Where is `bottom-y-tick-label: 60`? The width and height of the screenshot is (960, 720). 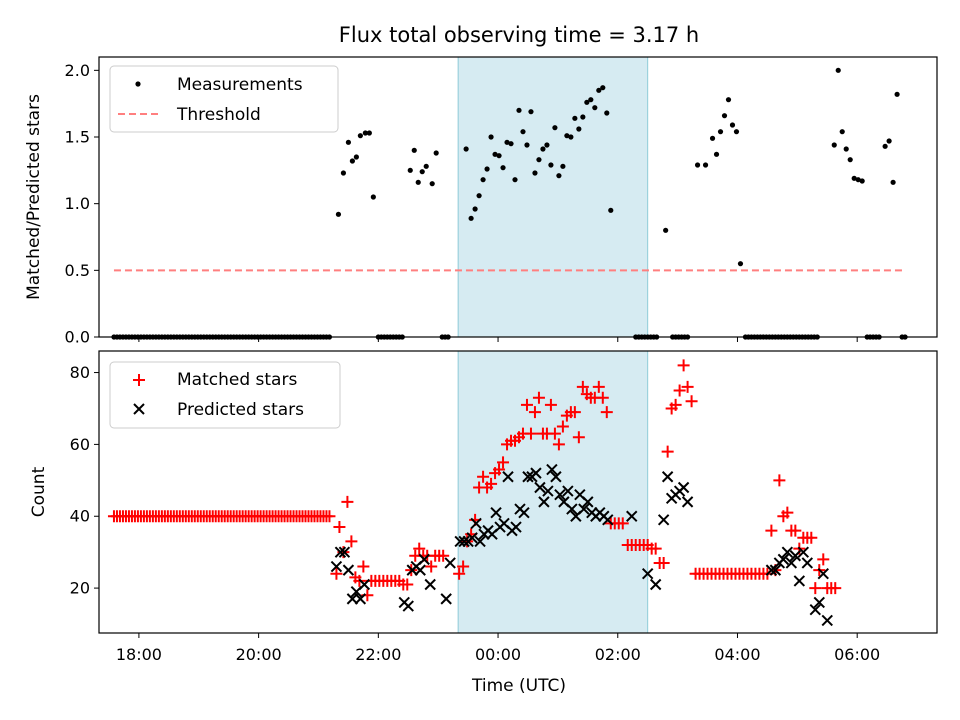
bottom-y-tick-label: 60 is located at coordinates (80, 444).